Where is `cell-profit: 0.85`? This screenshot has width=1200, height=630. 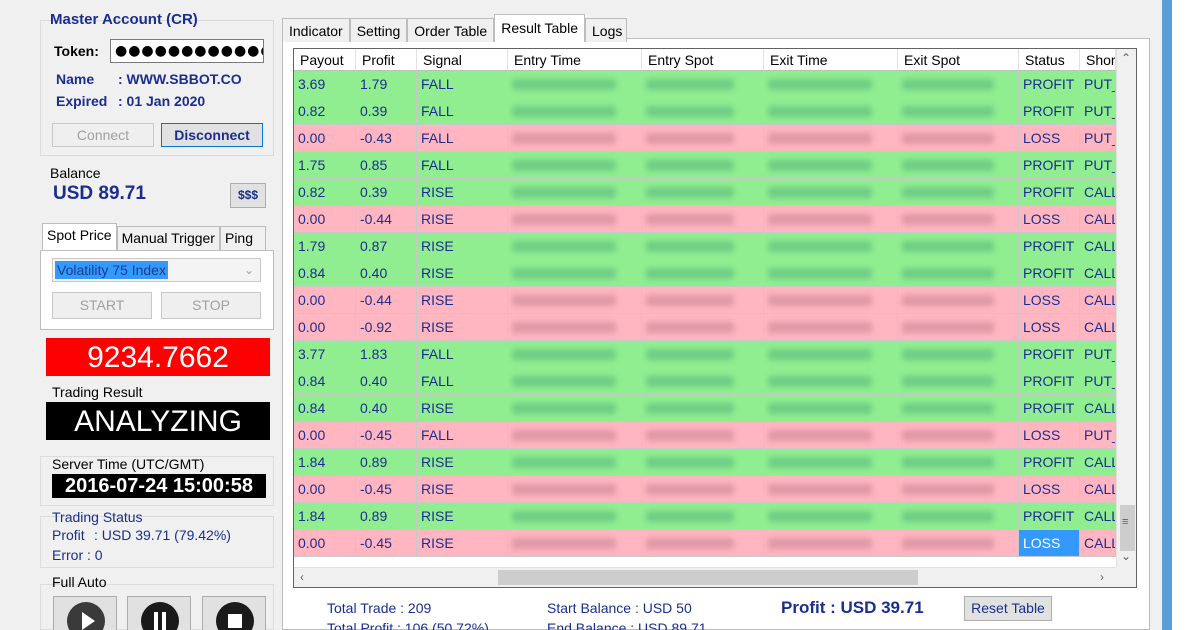
cell-profit: 0.85 is located at coordinates (386, 165).